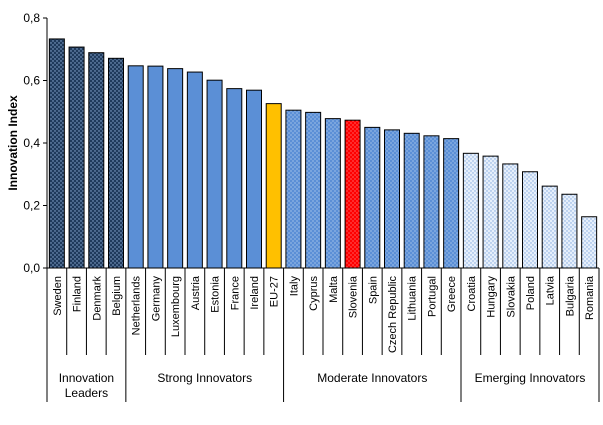 Image resolution: width=603 pixels, height=425 pixels. What do you see at coordinates (31, 206) in the screenshot?
I see `y-tick-label: 0,2` at bounding box center [31, 206].